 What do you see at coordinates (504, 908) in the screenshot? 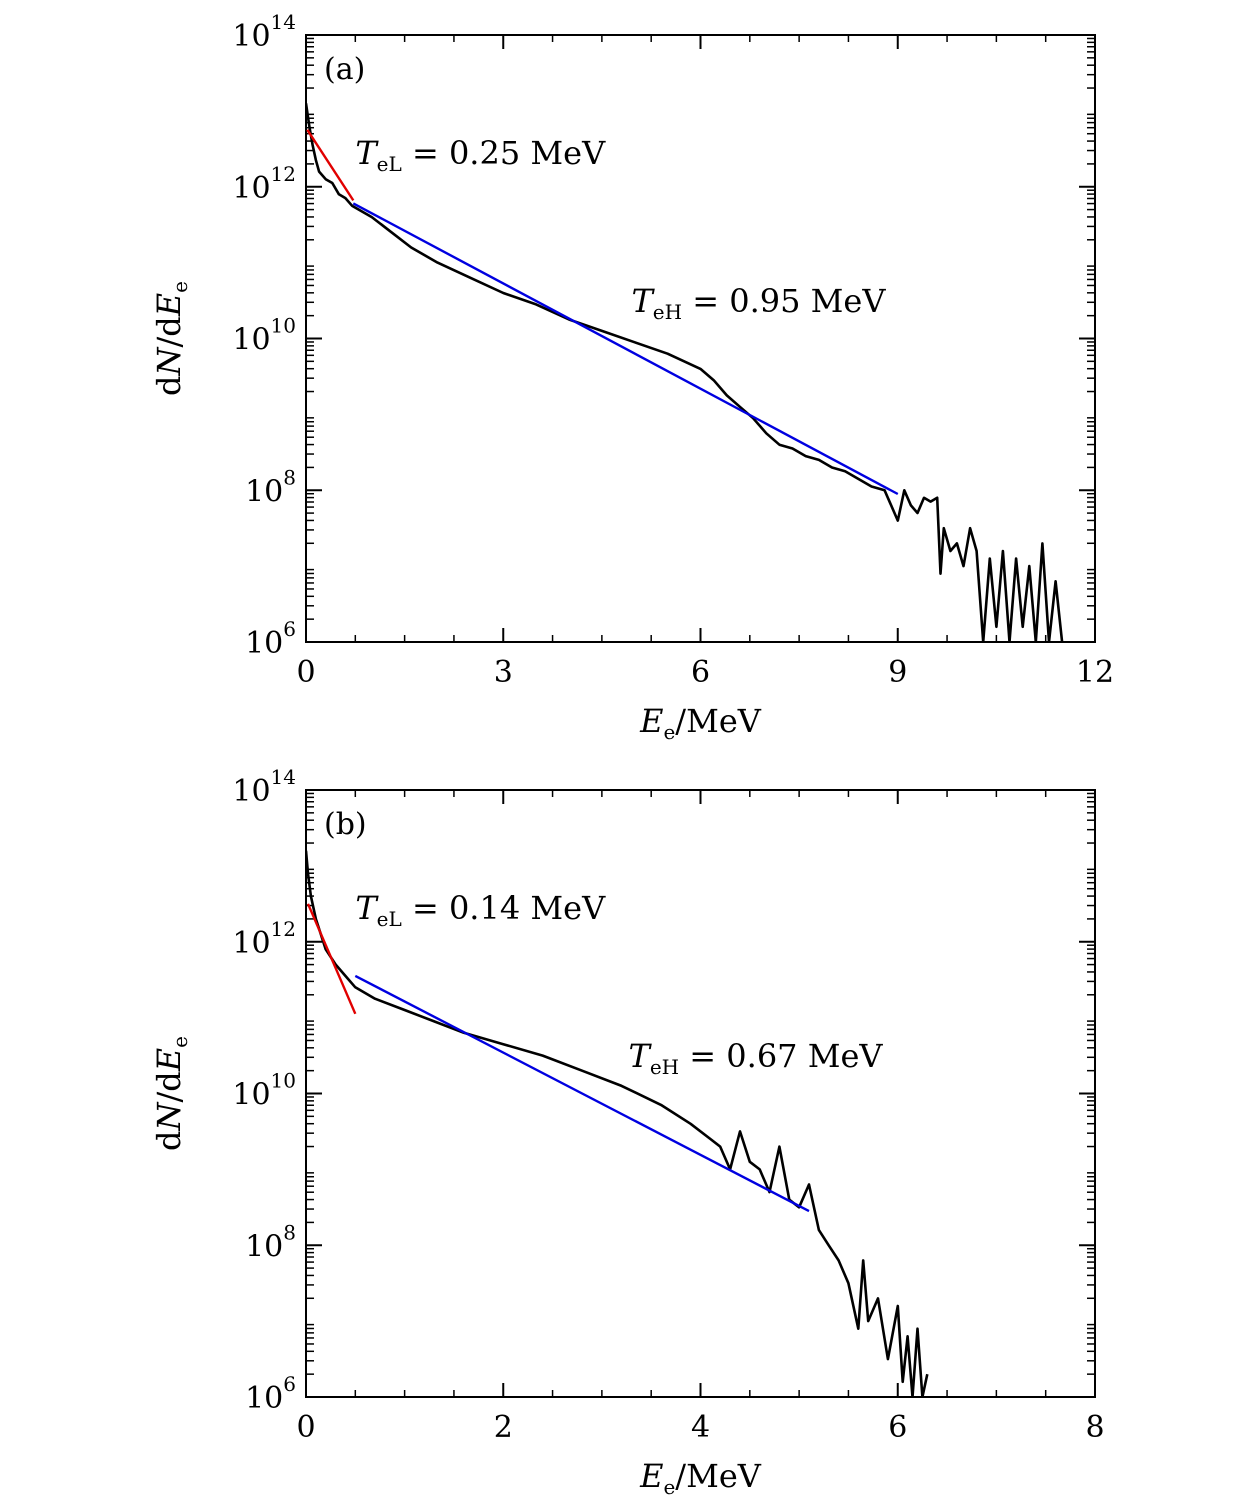
I see `annotation-value: = 0.14 MeV` at bounding box center [504, 908].